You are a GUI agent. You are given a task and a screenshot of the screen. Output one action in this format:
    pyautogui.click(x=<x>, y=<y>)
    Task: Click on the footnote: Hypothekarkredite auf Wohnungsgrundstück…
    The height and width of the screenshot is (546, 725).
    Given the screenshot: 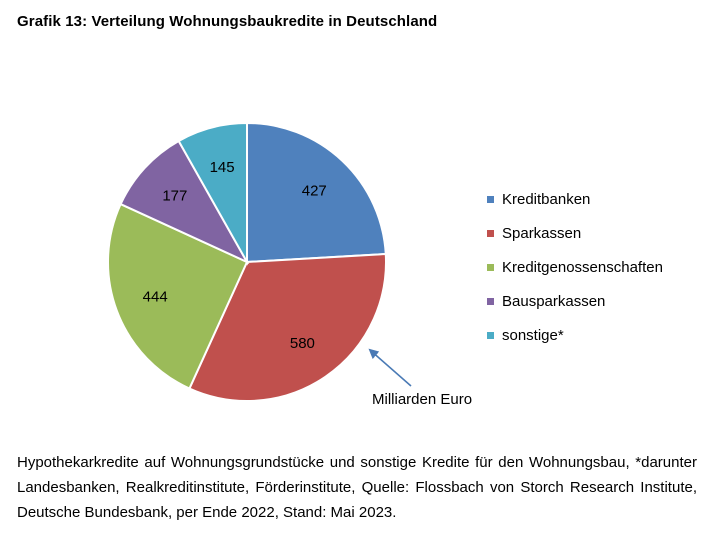 What is the action you would take?
    pyautogui.click(x=357, y=487)
    